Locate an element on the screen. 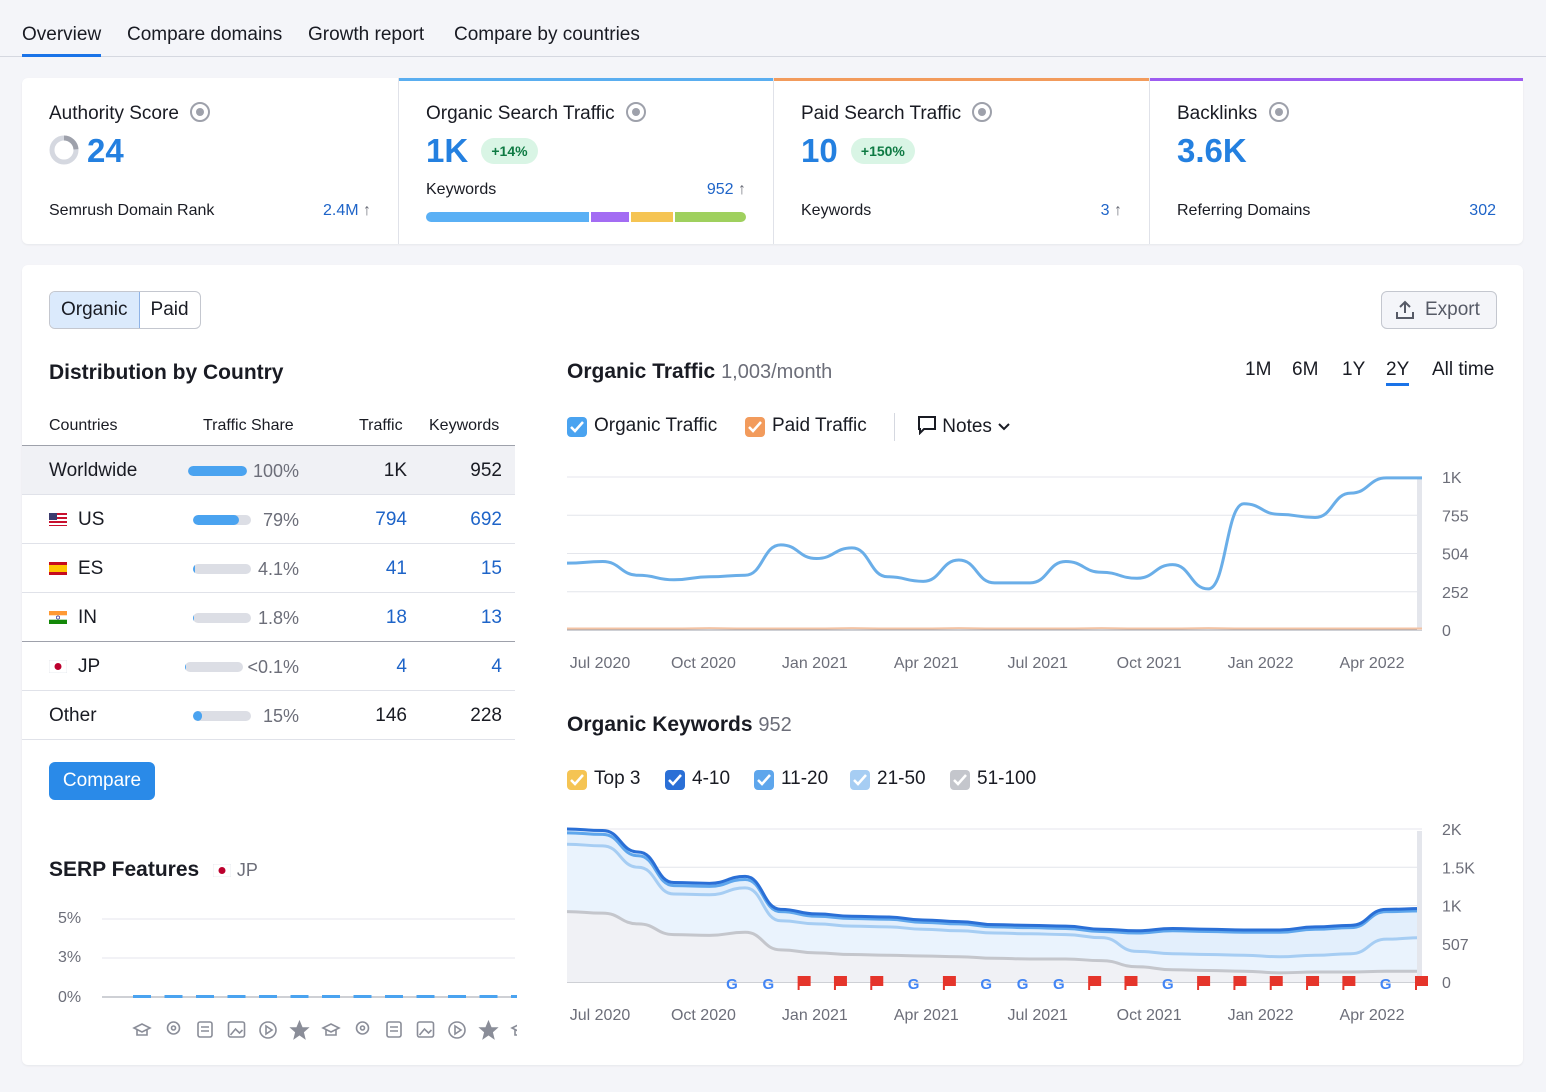 The image size is (1546, 1092). growth-badge: +150% is located at coordinates (882, 151).